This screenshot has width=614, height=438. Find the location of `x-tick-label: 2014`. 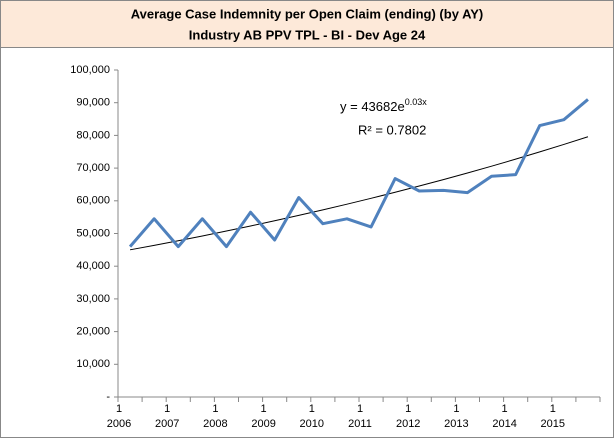

x-tick-label: 2014 is located at coordinates (504, 424).